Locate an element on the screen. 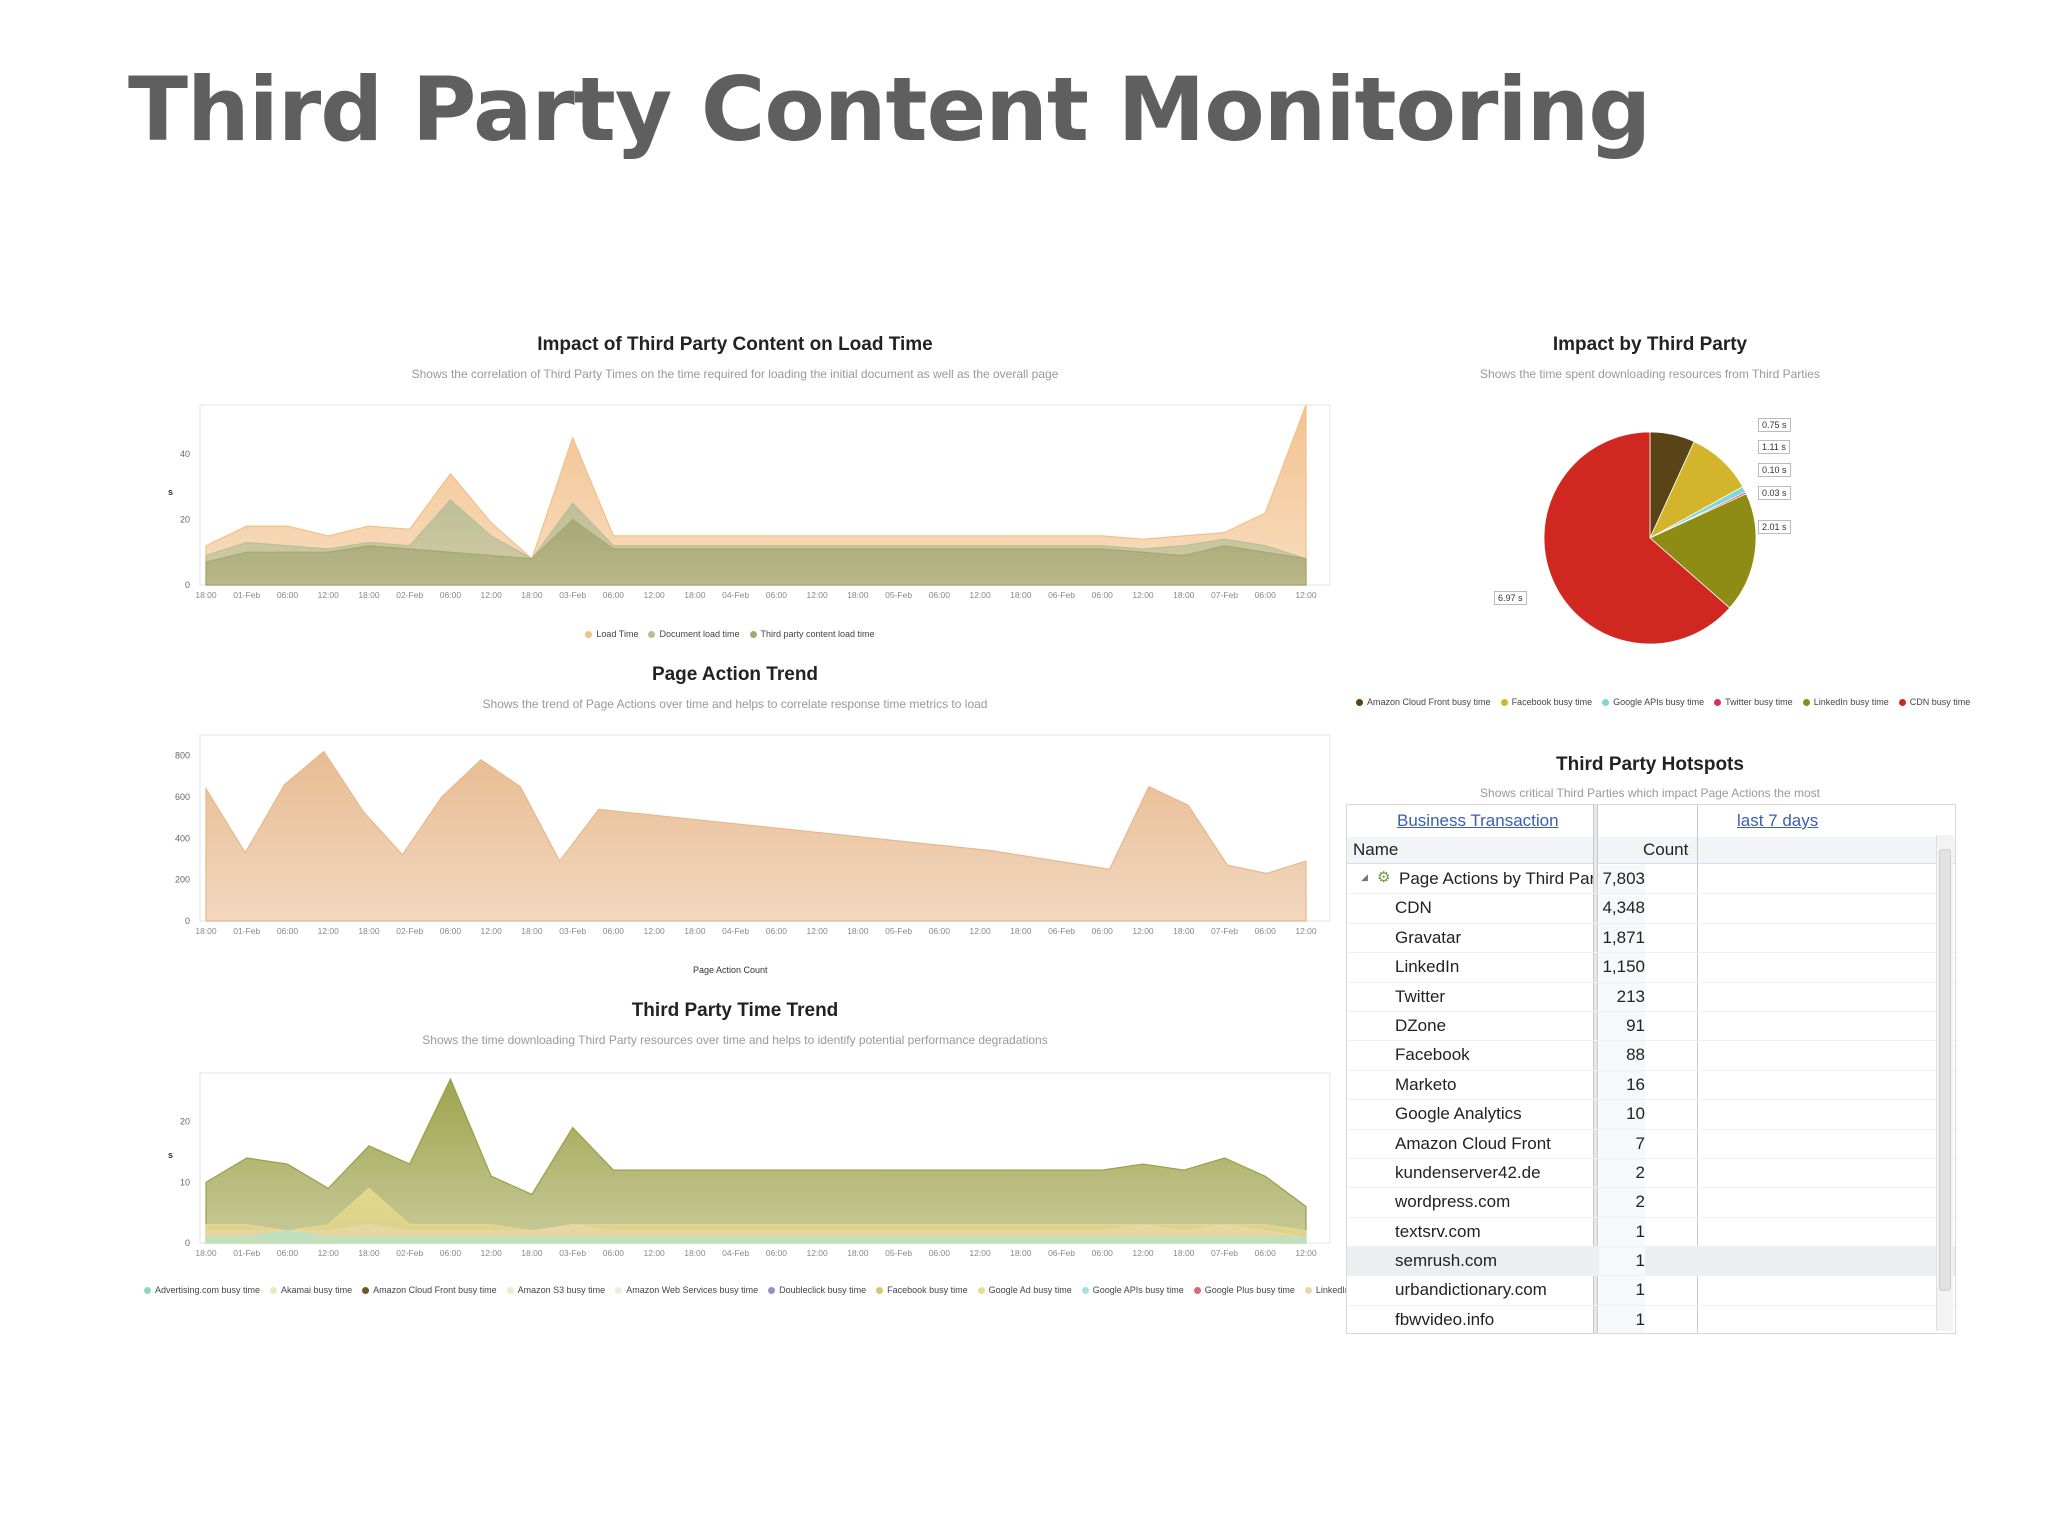 Image resolution: width=2048 pixels, height=1536 pixels. col-name-header: Name is located at coordinates (1376, 849).